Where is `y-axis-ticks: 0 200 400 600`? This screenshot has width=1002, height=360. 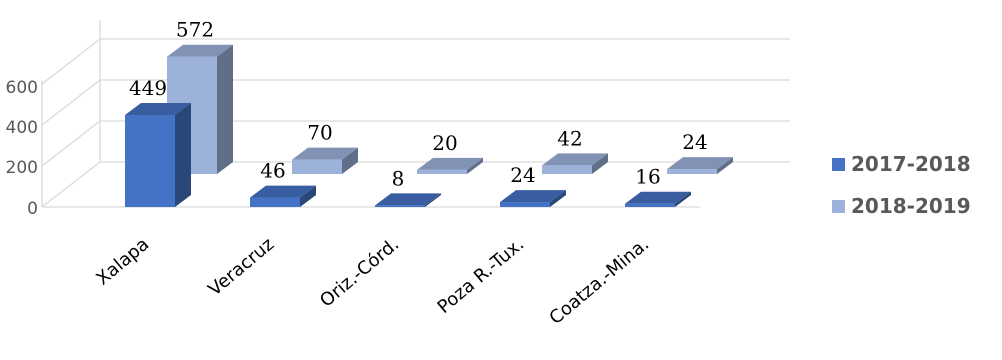 y-axis-ticks: 0 200 400 600 is located at coordinates (22, 148).